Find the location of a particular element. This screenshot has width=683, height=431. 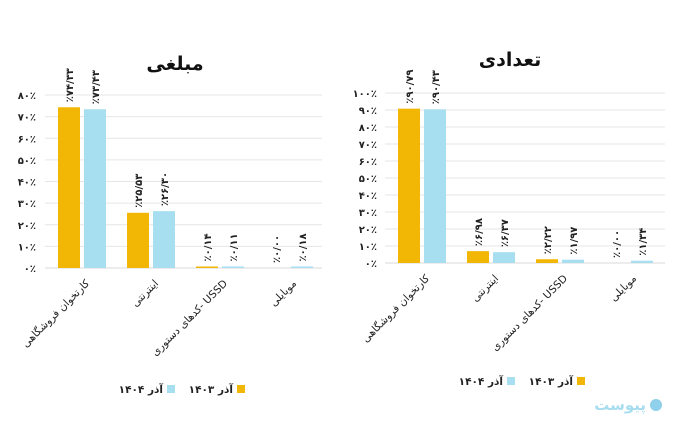

data-label: ٪۶/۹۸ is located at coordinates (479, 232).